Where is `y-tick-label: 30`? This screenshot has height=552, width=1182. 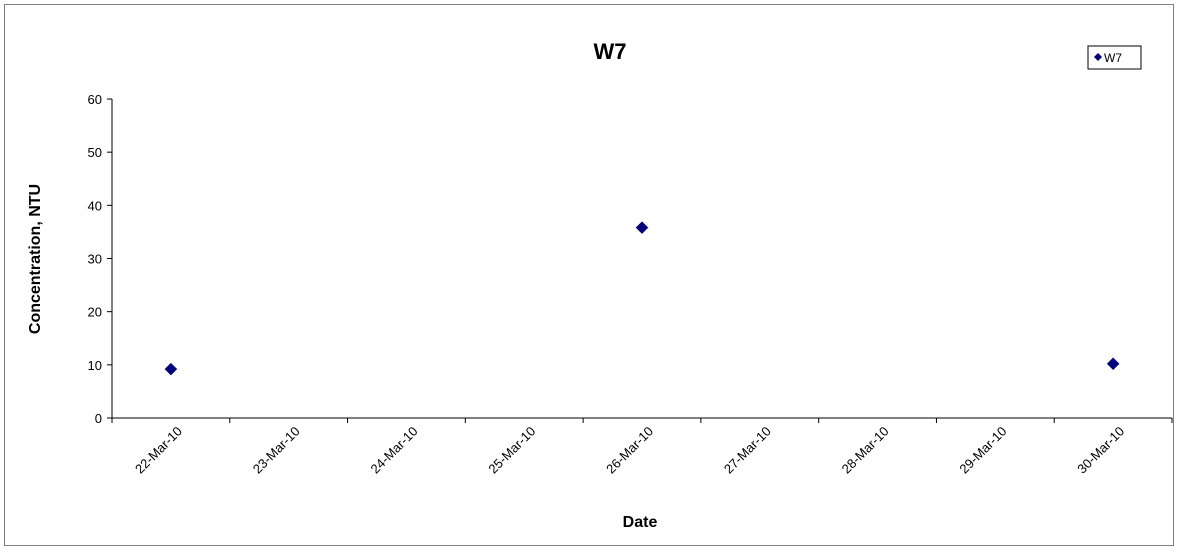 y-tick-label: 30 is located at coordinates (95, 259).